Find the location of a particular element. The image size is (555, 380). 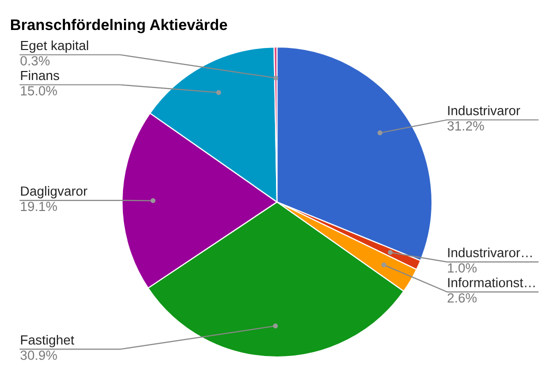

data-label: 0.3% is located at coordinates (35, 61).